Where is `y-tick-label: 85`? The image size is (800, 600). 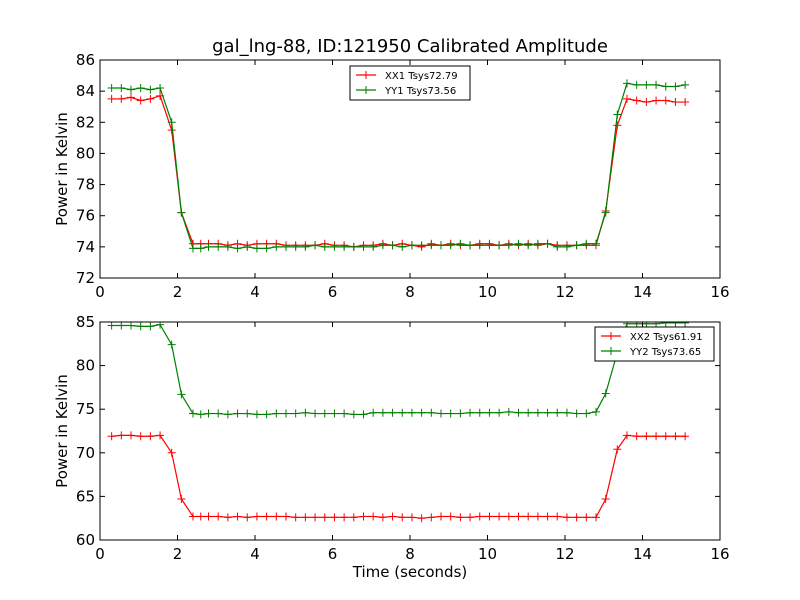 y-tick-label: 85 is located at coordinates (85, 322).